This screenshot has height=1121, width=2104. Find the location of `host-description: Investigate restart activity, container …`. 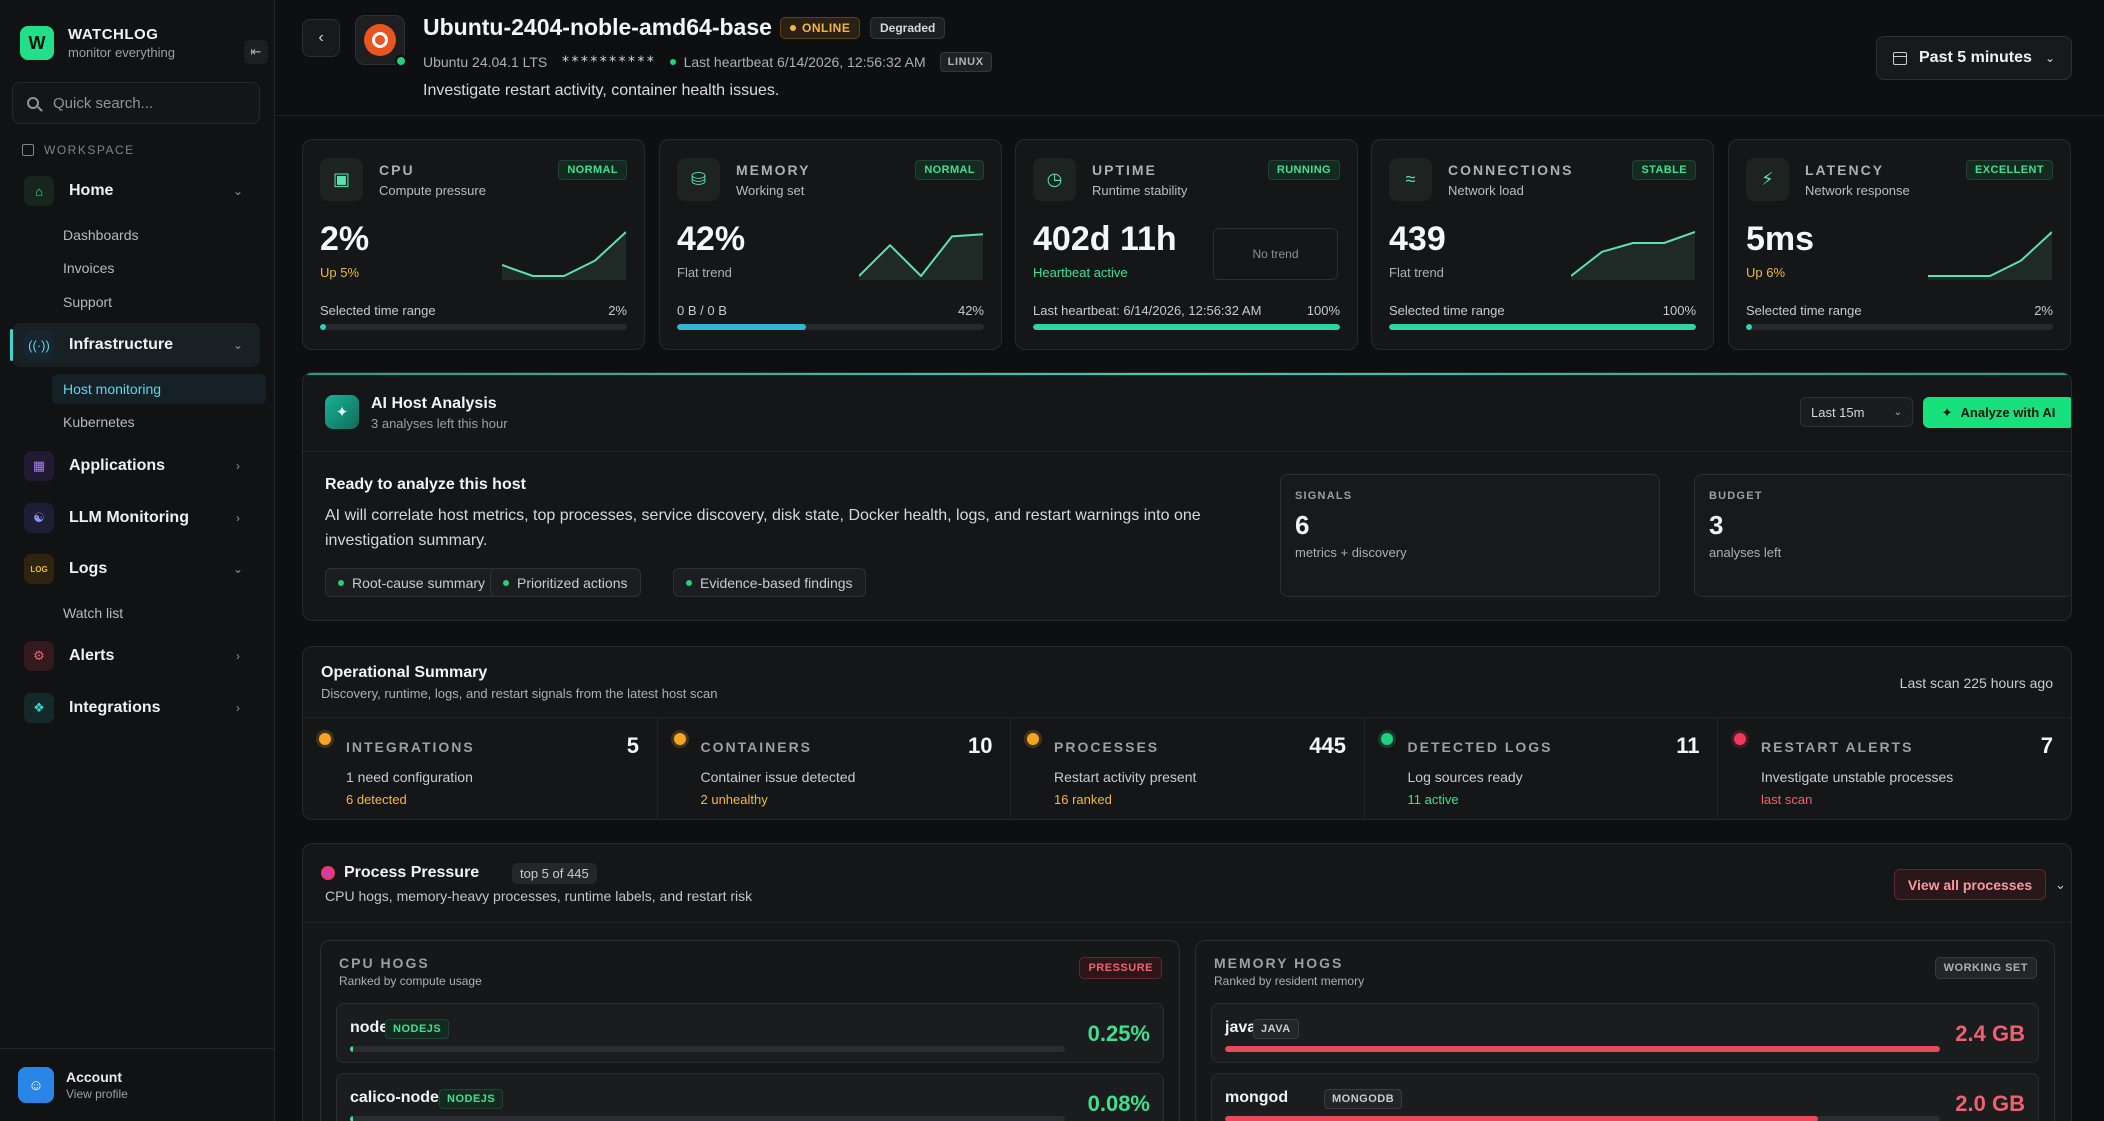

host-description: Investigate restart activity, container … is located at coordinates (601, 90).